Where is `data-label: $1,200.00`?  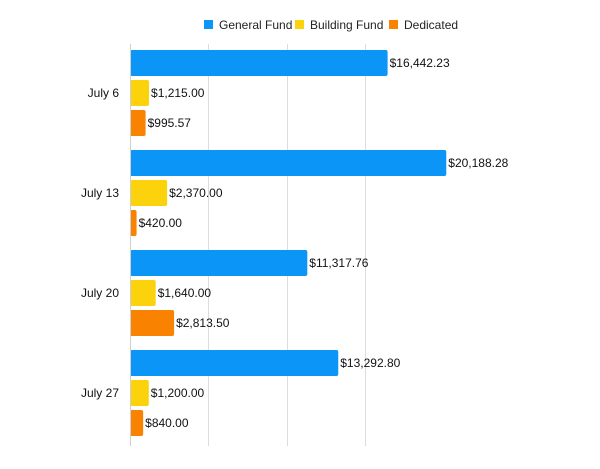 data-label: $1,200.00 is located at coordinates (178, 393).